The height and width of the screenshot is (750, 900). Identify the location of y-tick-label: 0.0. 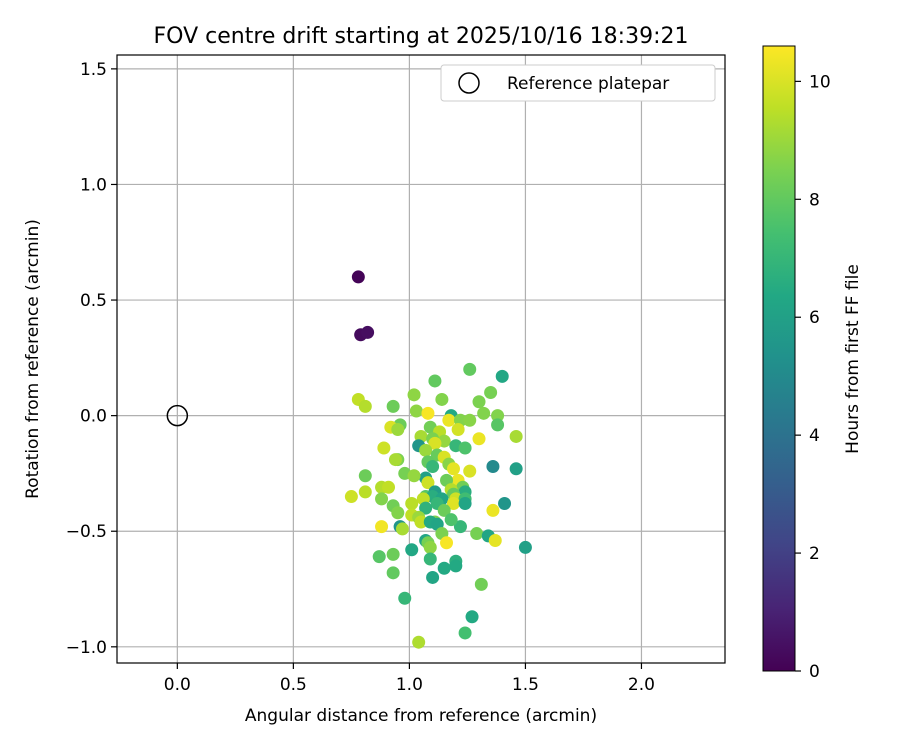
(93, 417).